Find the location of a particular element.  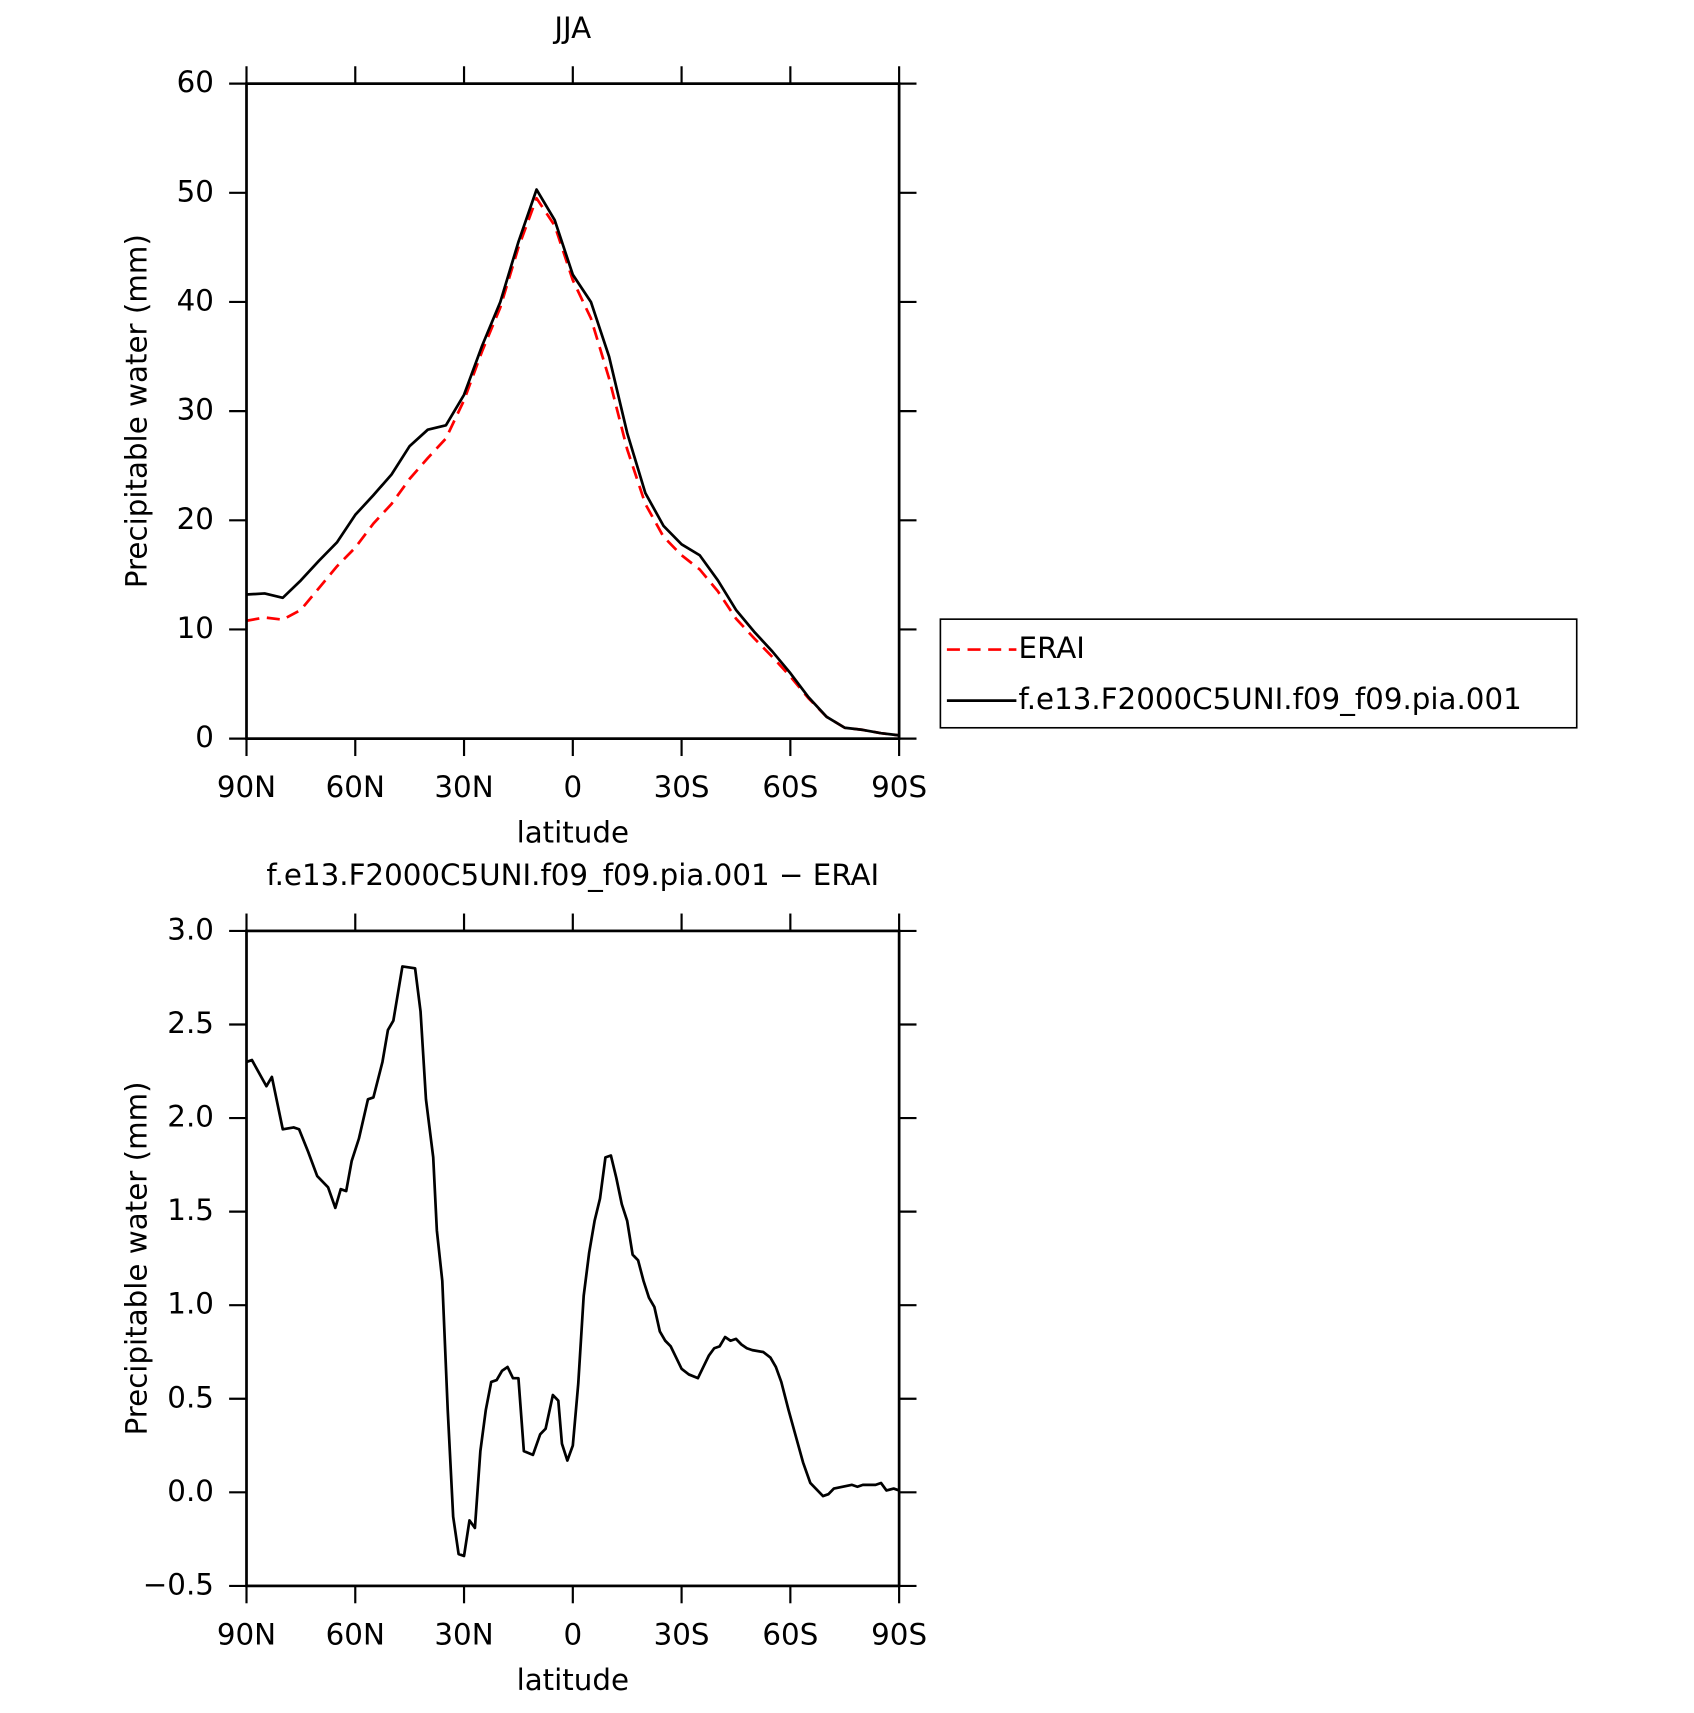

y-tick-label: 30 is located at coordinates (195, 410).